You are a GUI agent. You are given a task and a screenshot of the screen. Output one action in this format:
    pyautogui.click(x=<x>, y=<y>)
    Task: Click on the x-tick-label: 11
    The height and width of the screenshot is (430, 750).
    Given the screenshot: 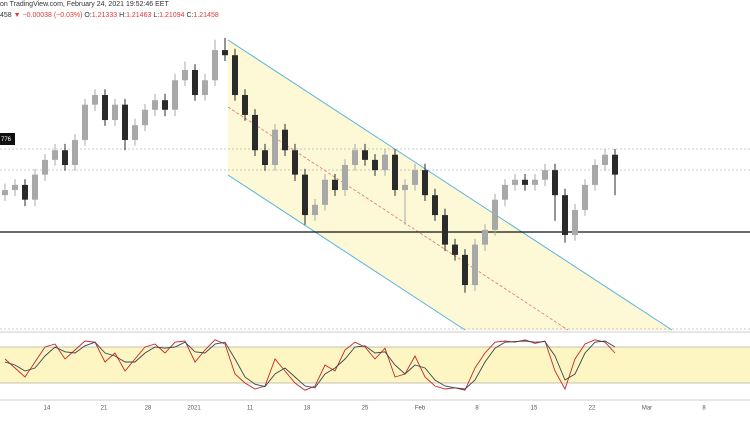 What is the action you would take?
    pyautogui.click(x=250, y=409)
    